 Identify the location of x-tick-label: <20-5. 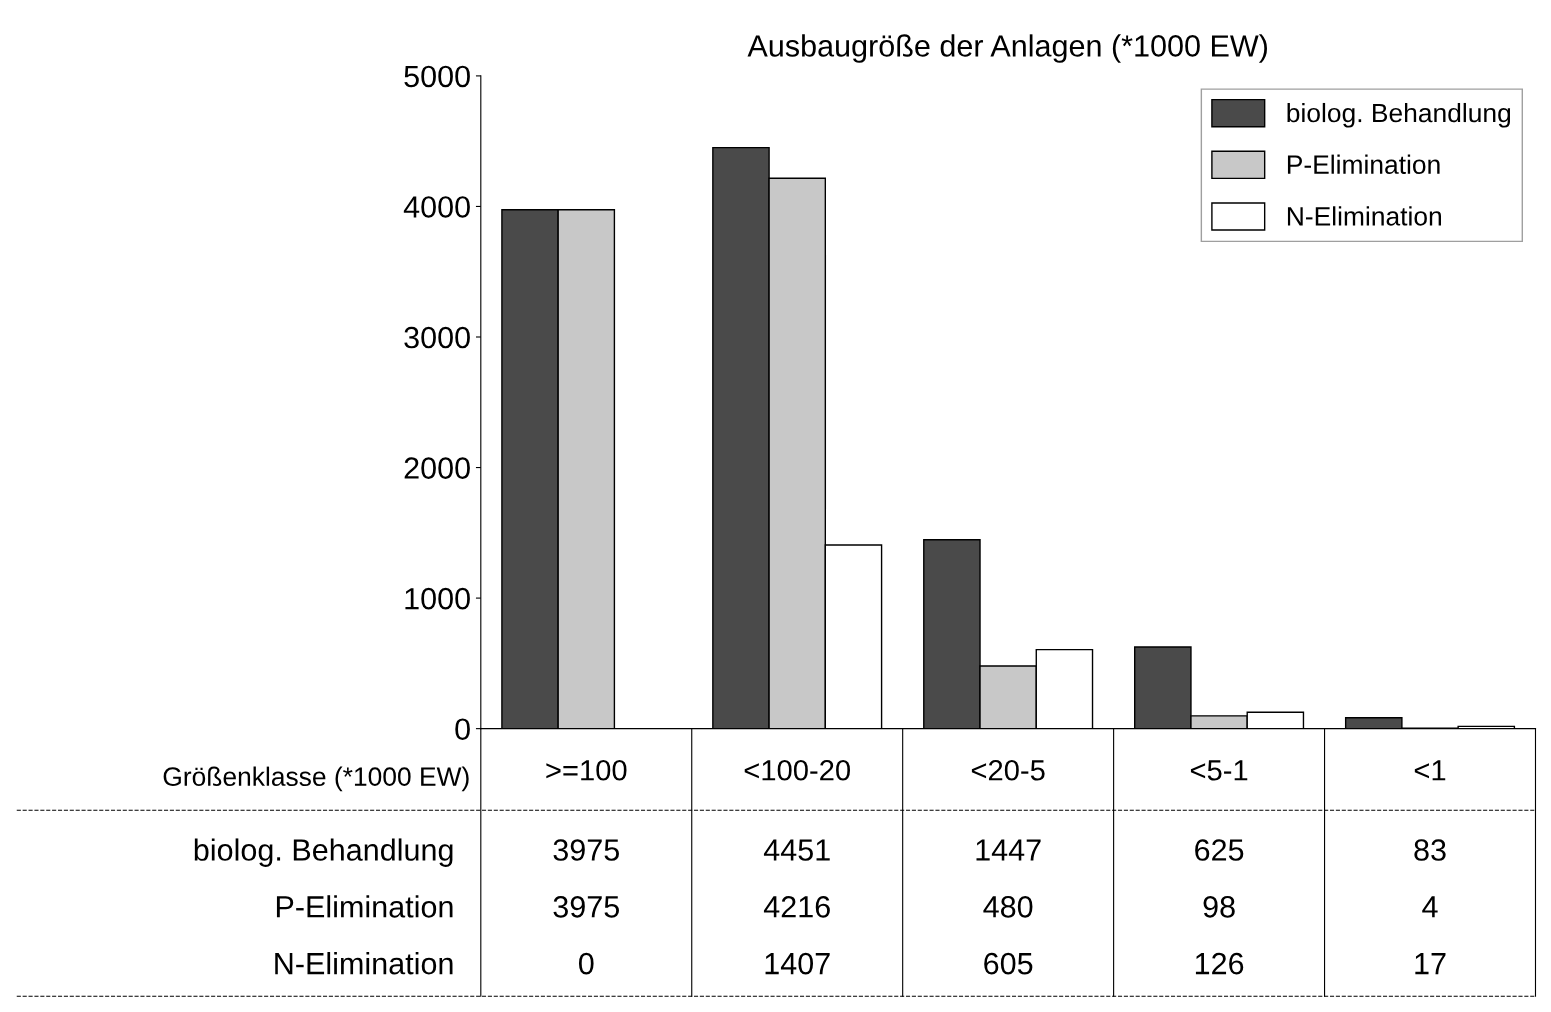
(1008, 770).